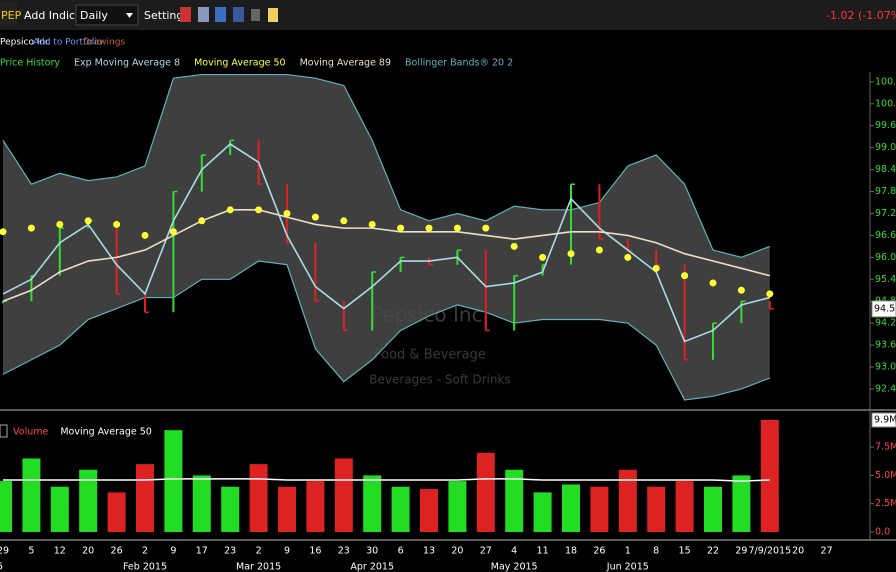 The image size is (896, 572). I want to click on y-tick-label: 99.00, so click(885, 147).